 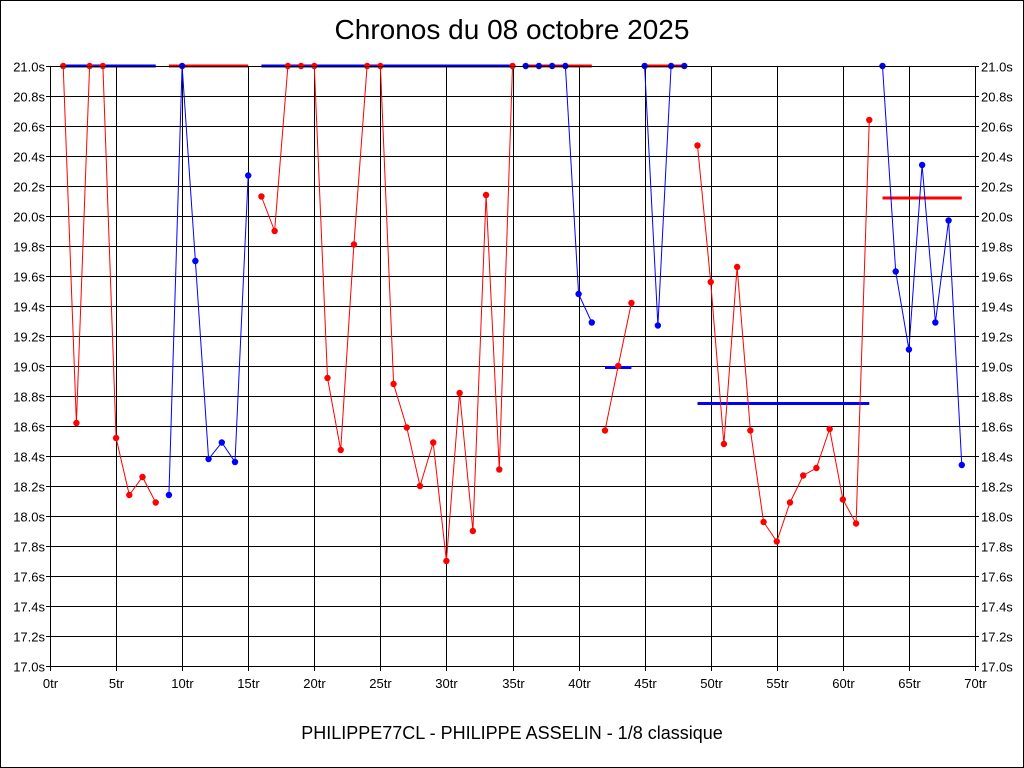 I want to click on x-tick-label: 60tr, so click(x=843, y=683).